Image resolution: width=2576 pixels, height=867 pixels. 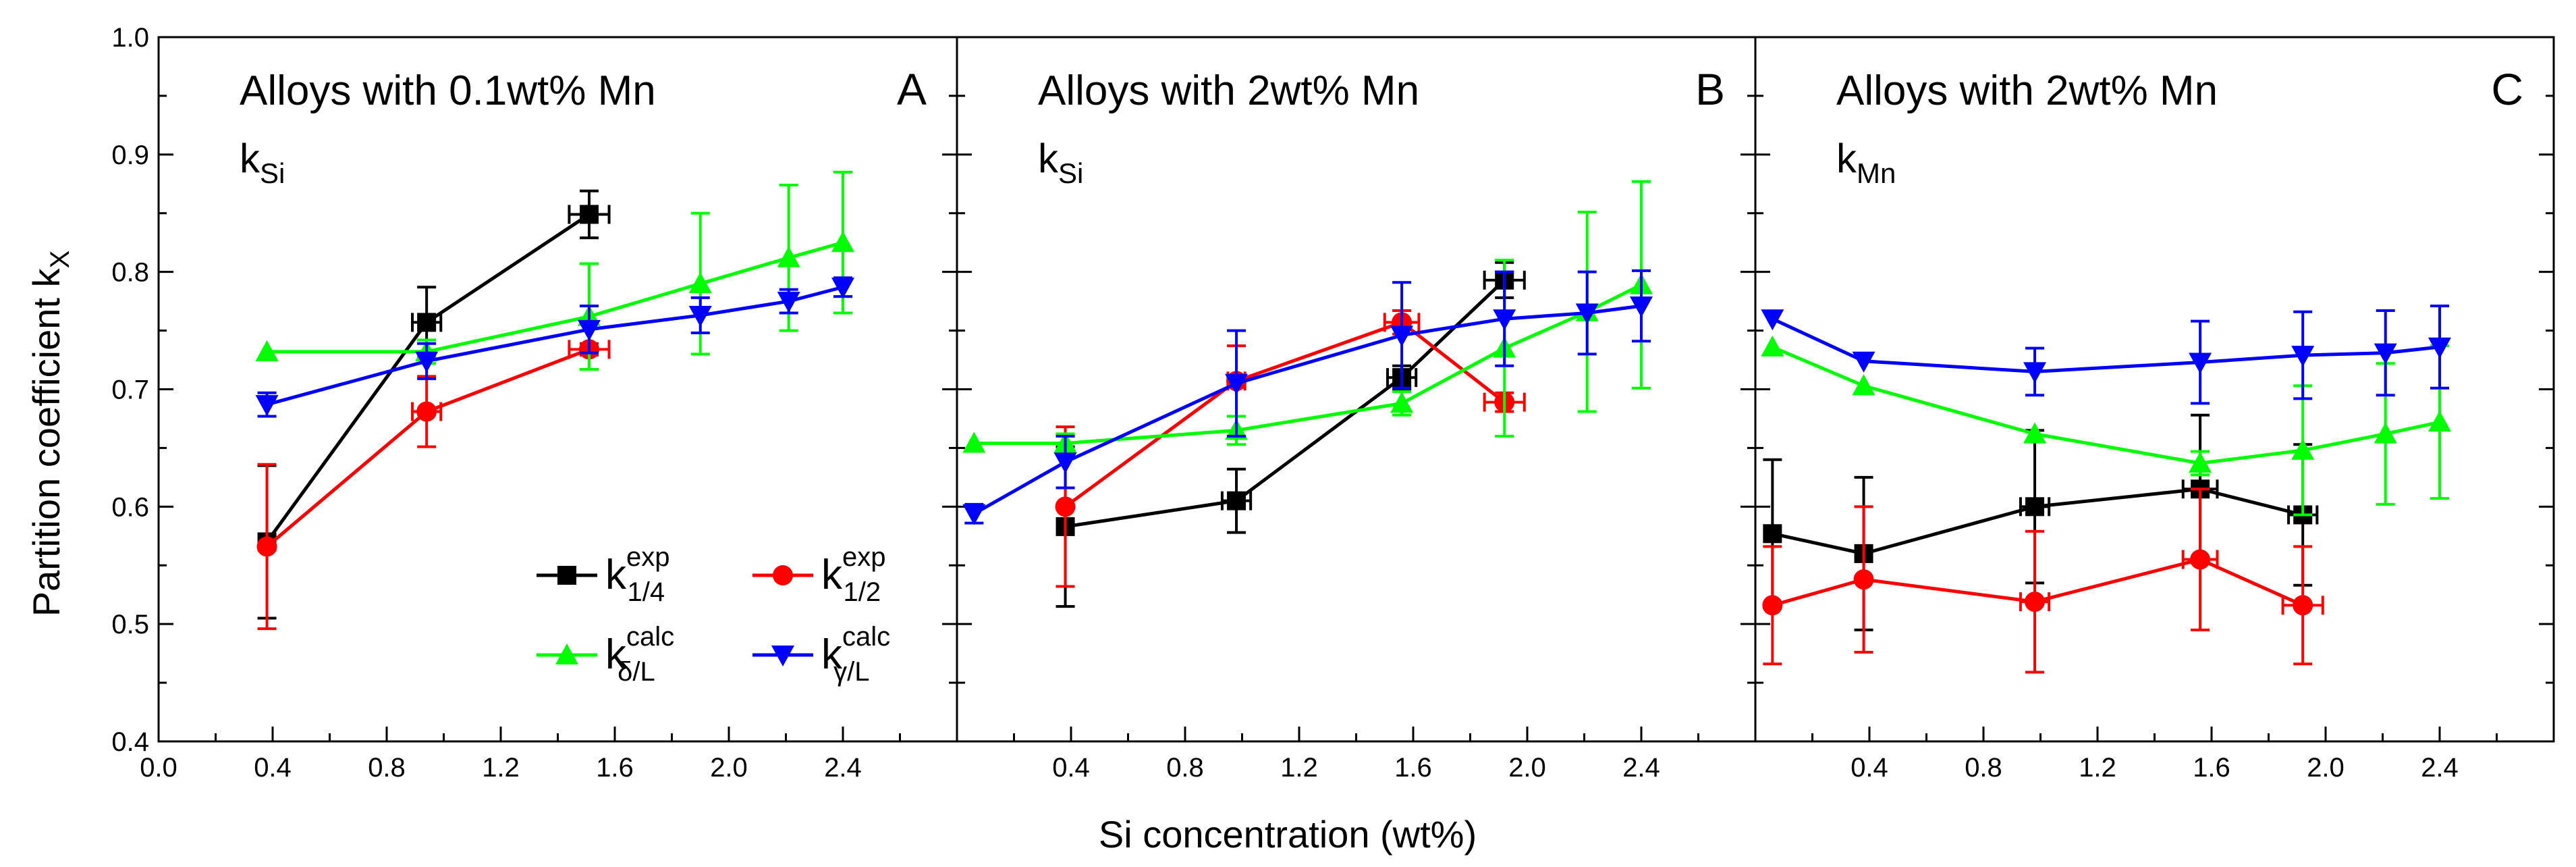 What do you see at coordinates (1285, 414) in the screenshot?
I see `series-line-k12exp` at bounding box center [1285, 414].